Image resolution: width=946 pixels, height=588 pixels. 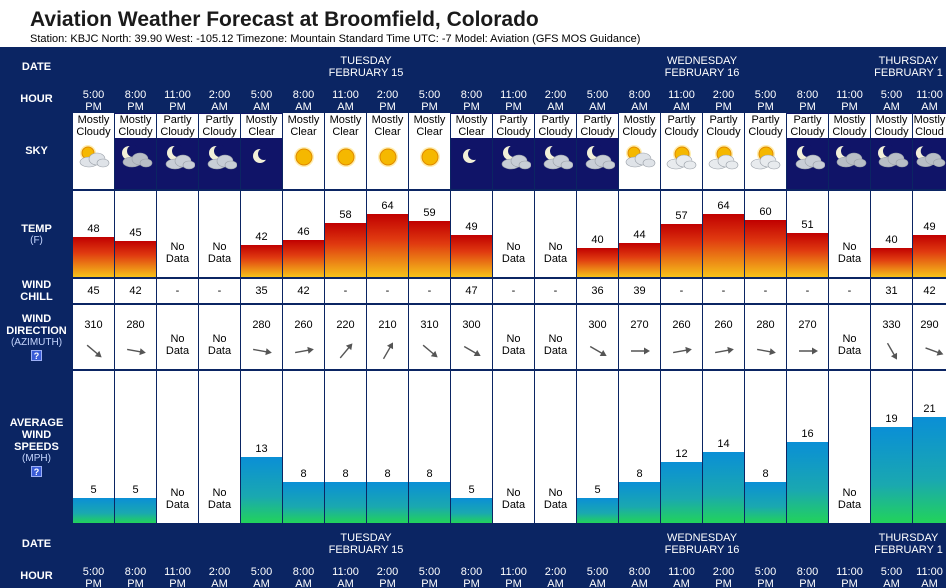 I want to click on hour-cell-bottom: 8:00 PM, so click(x=135, y=576).